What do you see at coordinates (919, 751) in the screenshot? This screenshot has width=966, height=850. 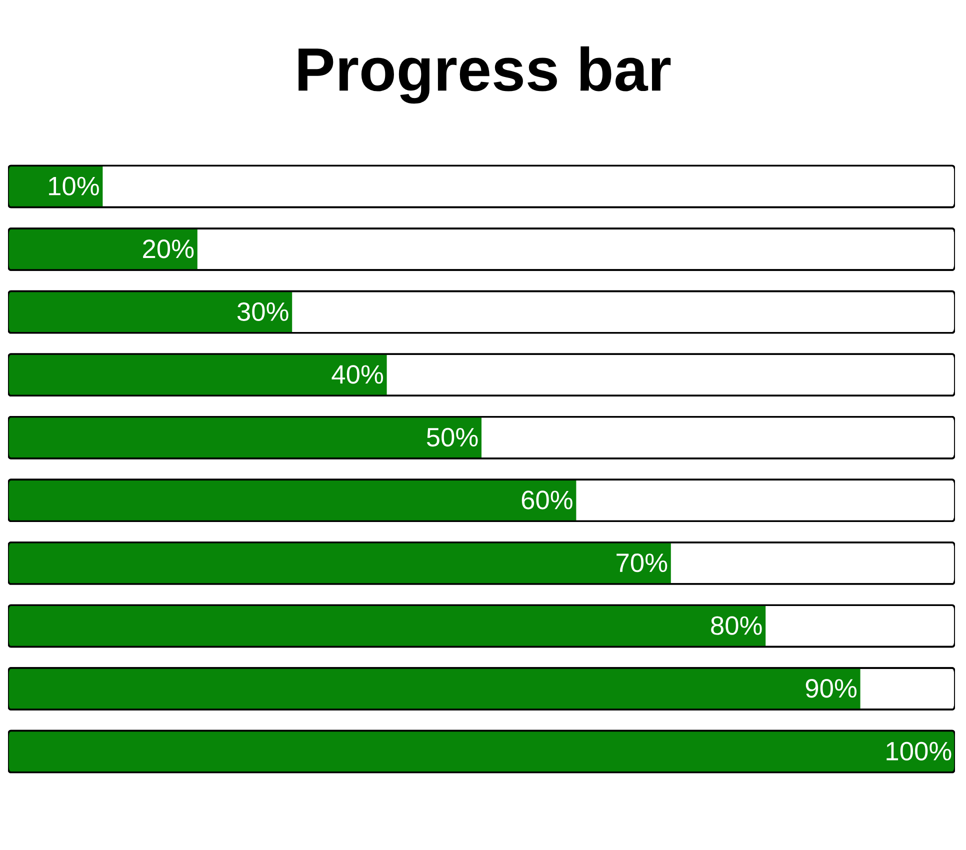 I see `data-label: 100%` at bounding box center [919, 751].